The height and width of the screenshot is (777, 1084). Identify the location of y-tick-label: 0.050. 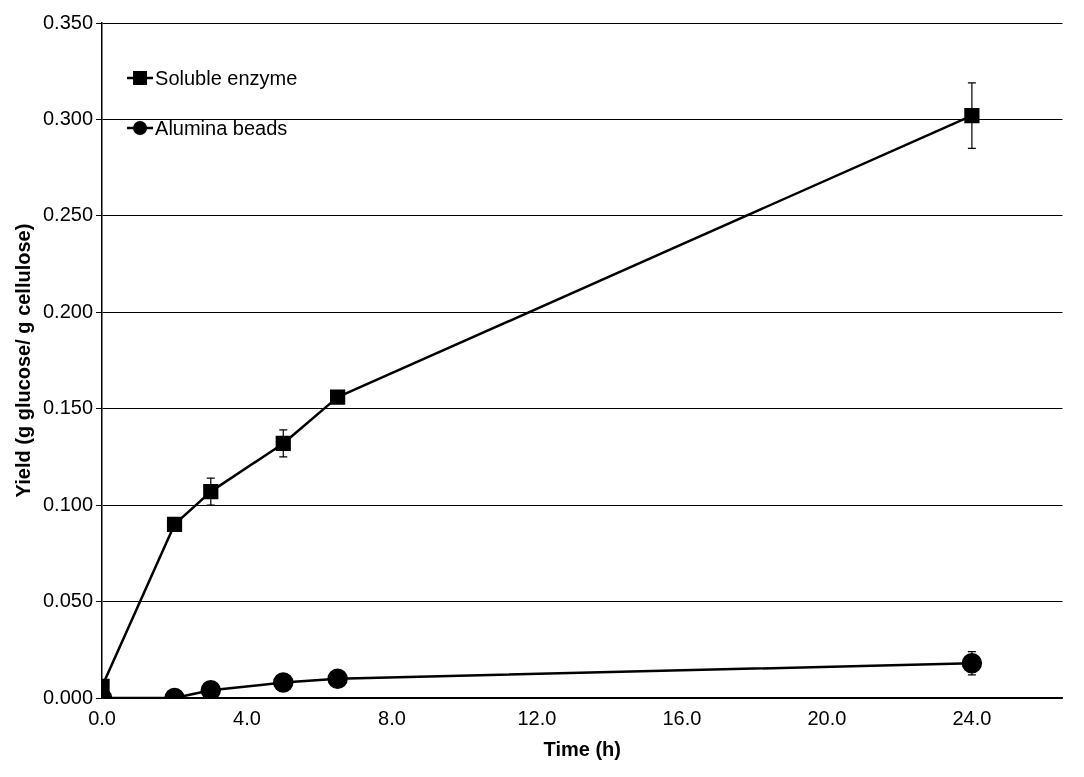
(68, 600).